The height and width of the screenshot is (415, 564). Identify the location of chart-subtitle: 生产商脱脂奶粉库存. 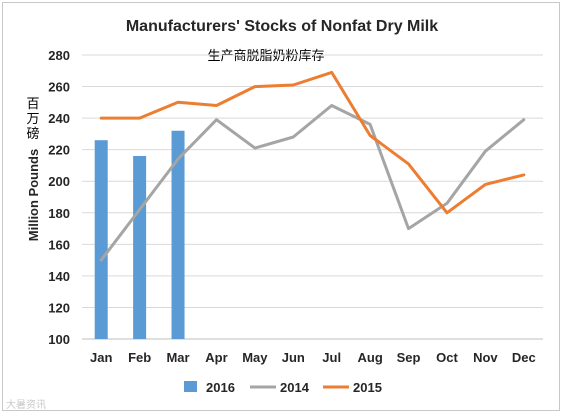
(265, 56).